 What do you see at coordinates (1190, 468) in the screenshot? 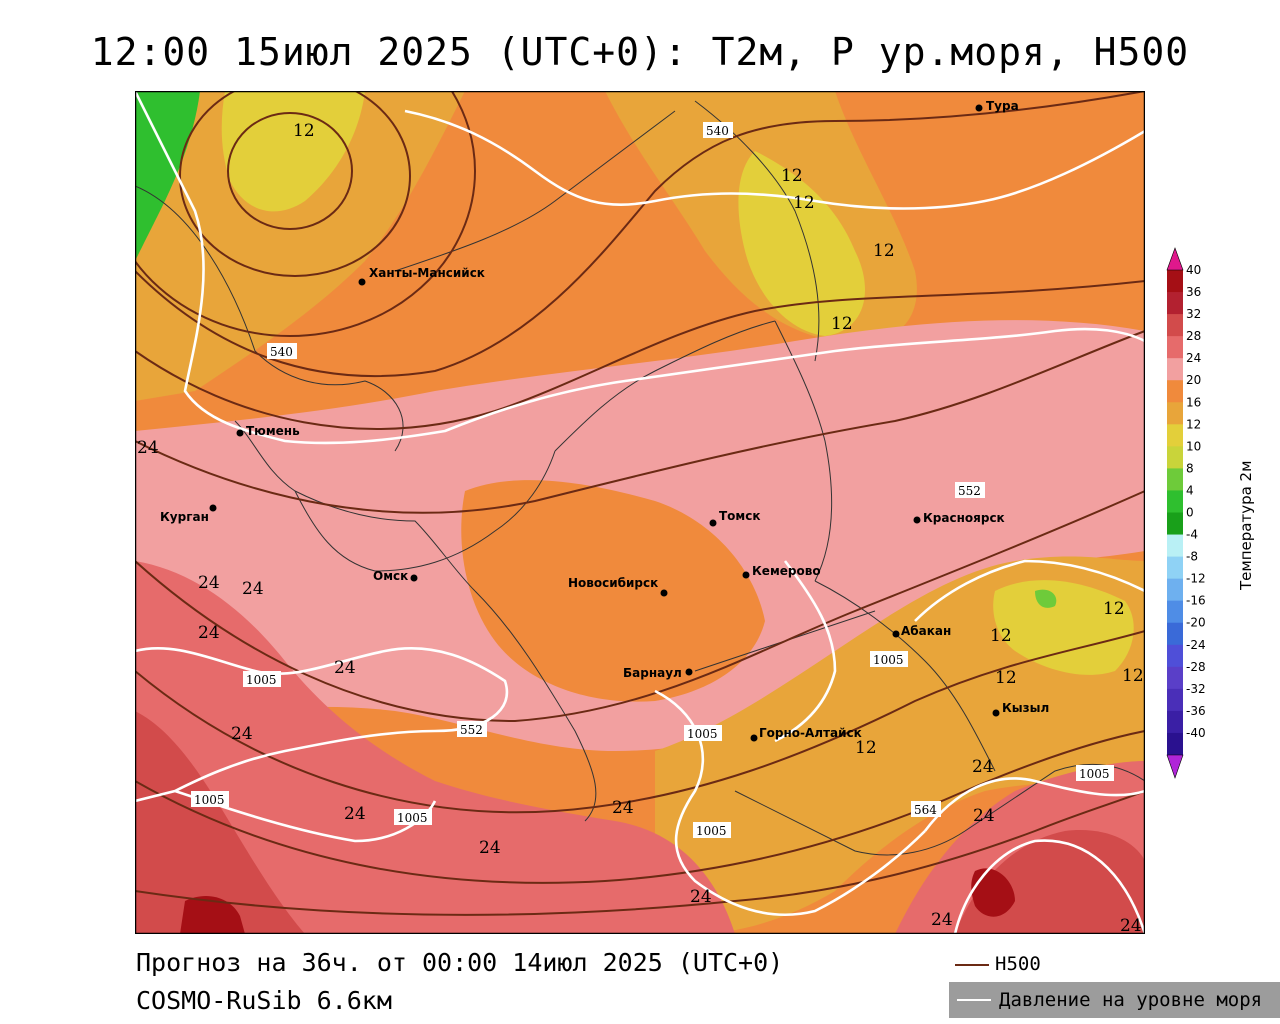
I see `colorbar-tick-label: 8` at bounding box center [1190, 468].